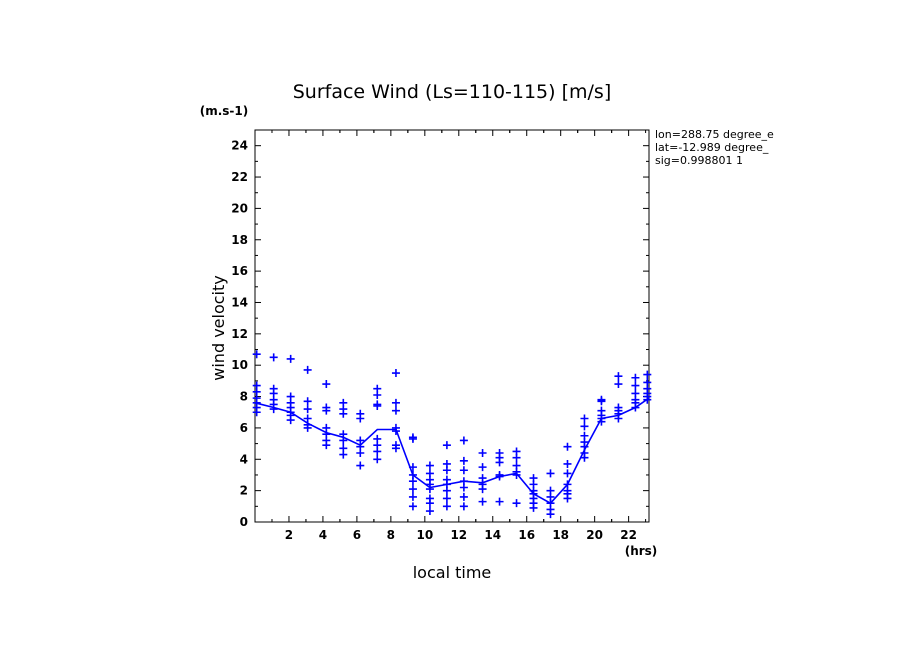 Image resolution: width=904 pixels, height=654 pixels. What do you see at coordinates (712, 147) in the screenshot?
I see `lat-label: lat=-12.989 degree_` at bounding box center [712, 147].